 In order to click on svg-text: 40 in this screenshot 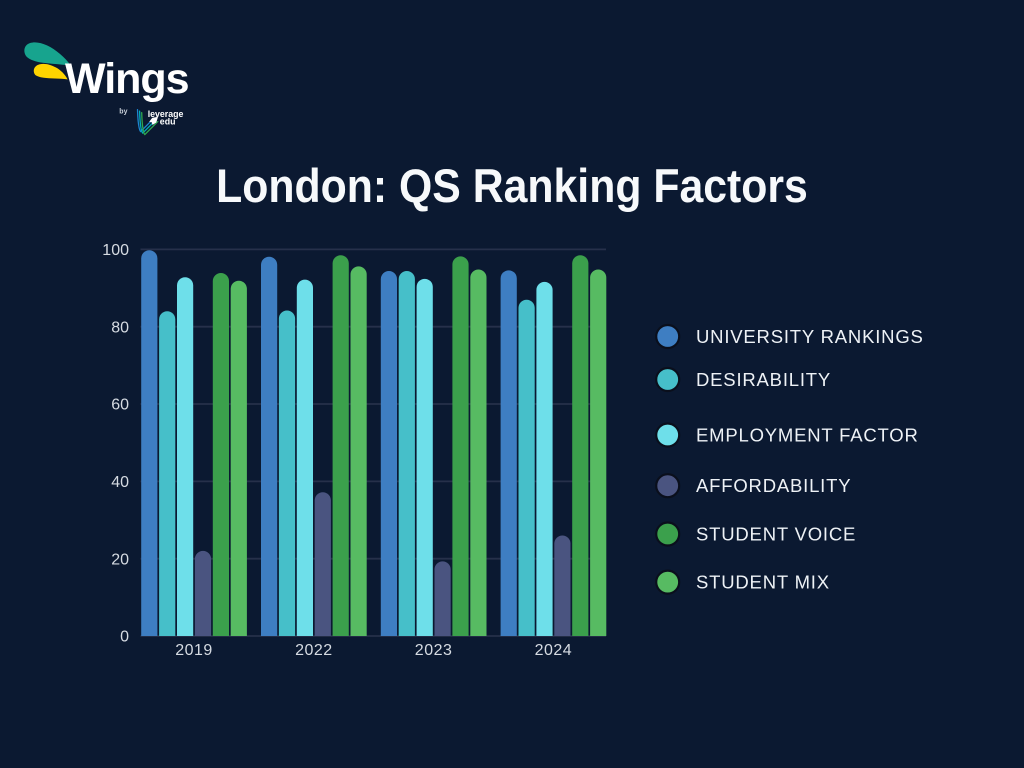, I will do `click(120, 482)`.